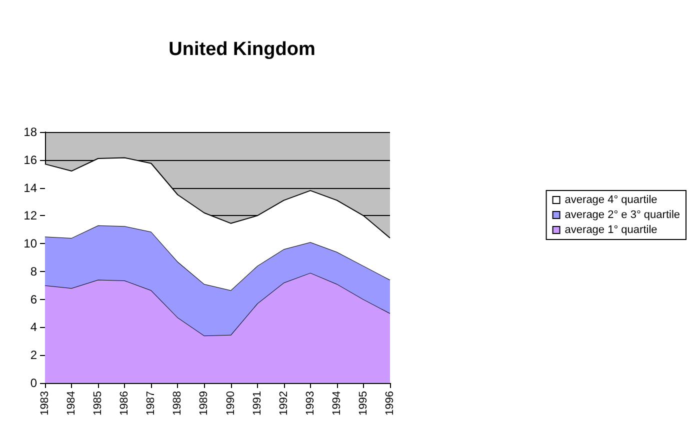 The height and width of the screenshot is (430, 698). I want to click on x-tick-label: 1985, so click(98, 403).